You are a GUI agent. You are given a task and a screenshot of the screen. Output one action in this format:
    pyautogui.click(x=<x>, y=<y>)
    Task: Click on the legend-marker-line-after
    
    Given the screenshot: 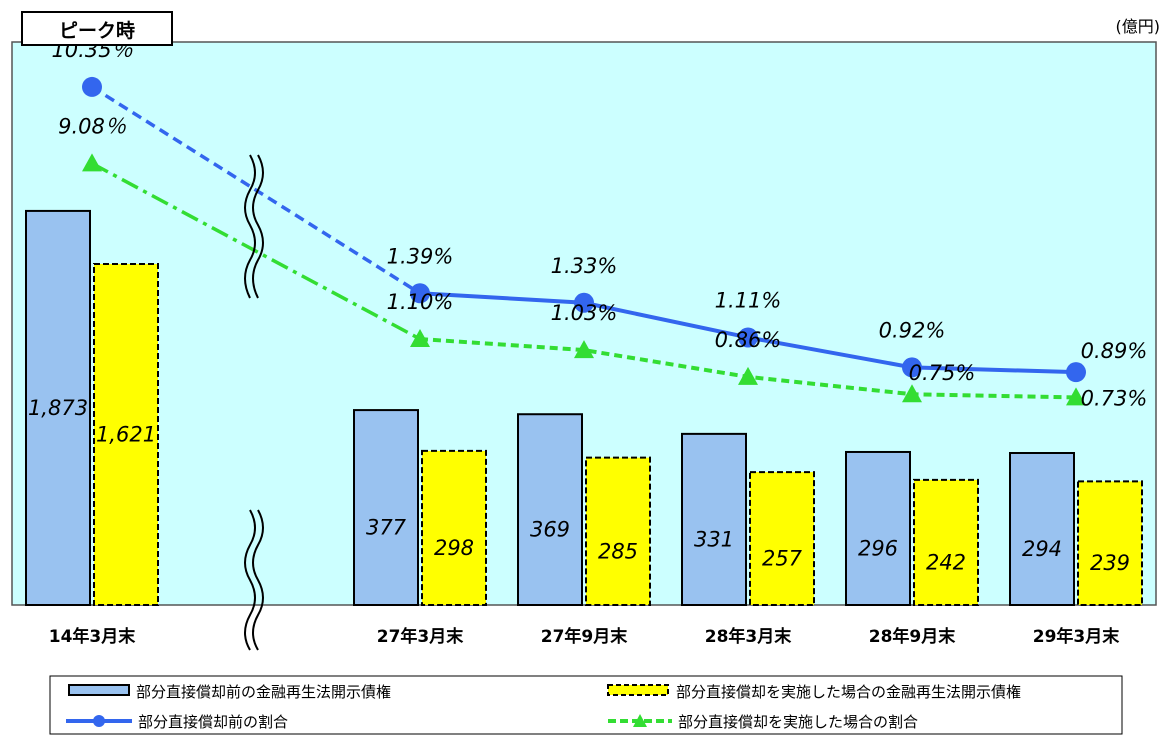 What is the action you would take?
    pyautogui.click(x=640, y=720)
    